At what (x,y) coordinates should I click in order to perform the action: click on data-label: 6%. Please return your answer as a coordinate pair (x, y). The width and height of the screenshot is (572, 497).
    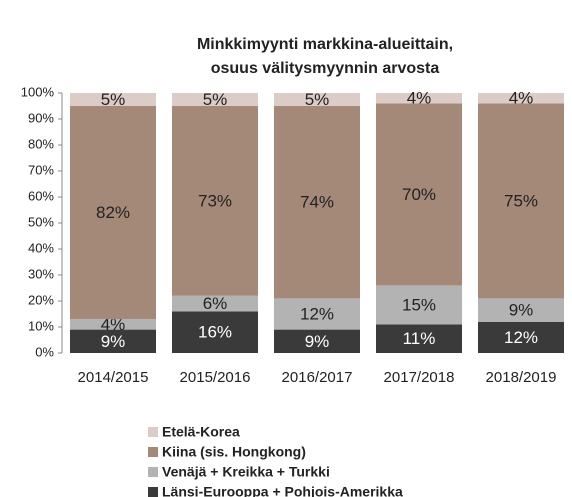
    Looking at the image, I should click on (215, 303).